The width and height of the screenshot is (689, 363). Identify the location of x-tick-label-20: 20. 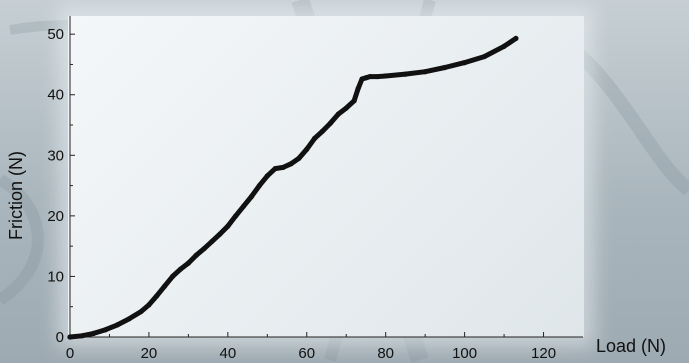
(149, 353).